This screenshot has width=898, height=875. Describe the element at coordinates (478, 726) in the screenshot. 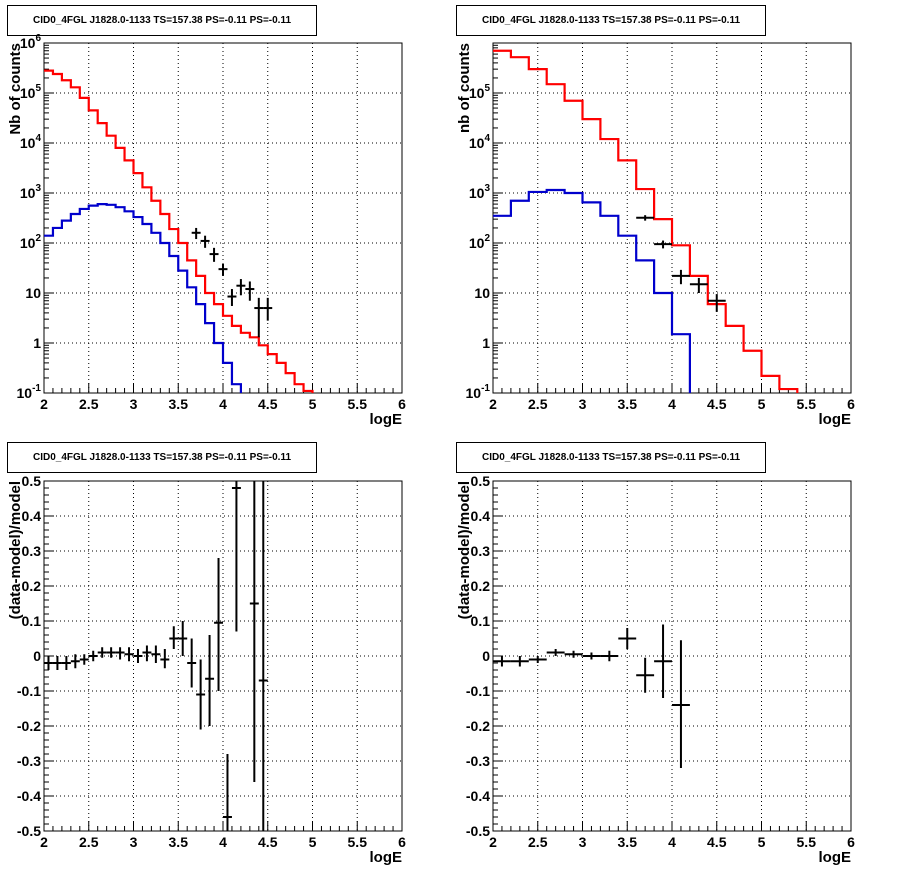

I see `y-tick-label: -0.2` at that location.